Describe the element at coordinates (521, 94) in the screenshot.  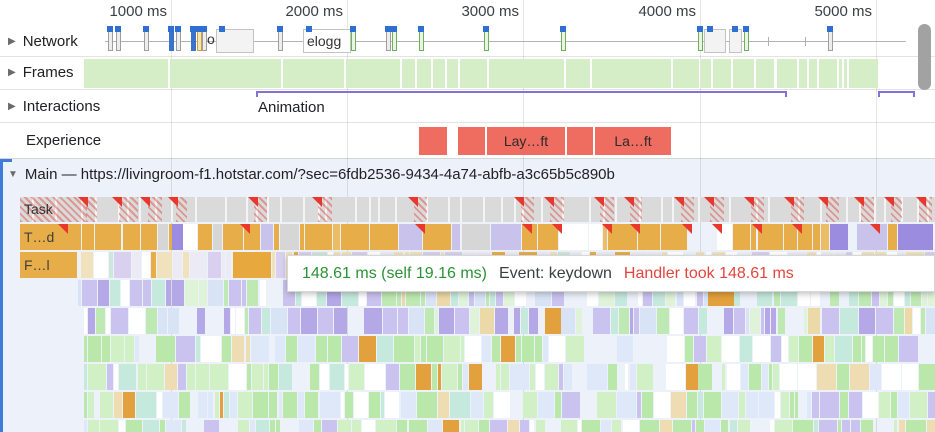
I see `interaction-bracket` at that location.